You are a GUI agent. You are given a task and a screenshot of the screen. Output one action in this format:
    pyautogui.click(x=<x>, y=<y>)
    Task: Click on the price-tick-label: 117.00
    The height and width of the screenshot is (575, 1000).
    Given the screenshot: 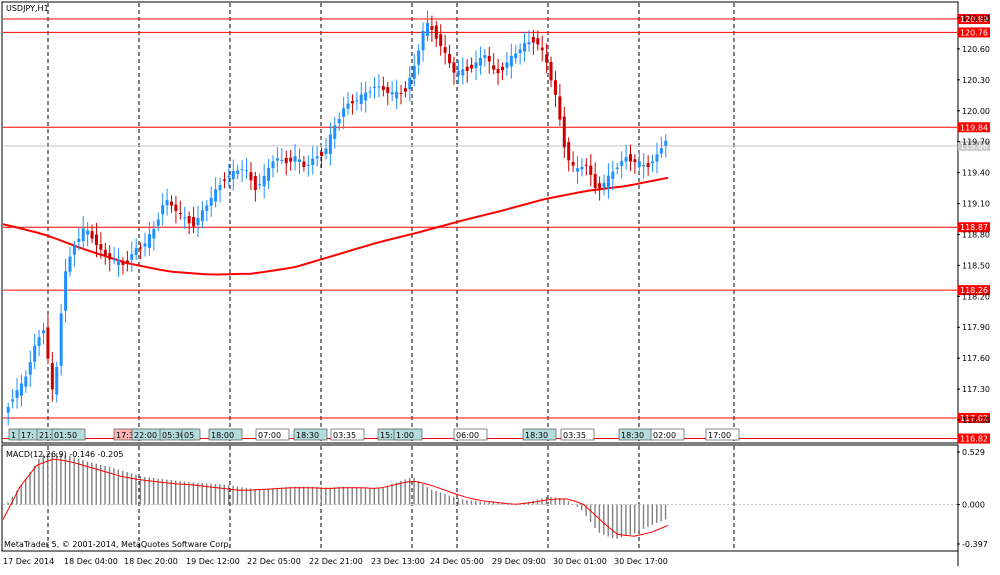 What is the action you would take?
    pyautogui.click(x=976, y=420)
    